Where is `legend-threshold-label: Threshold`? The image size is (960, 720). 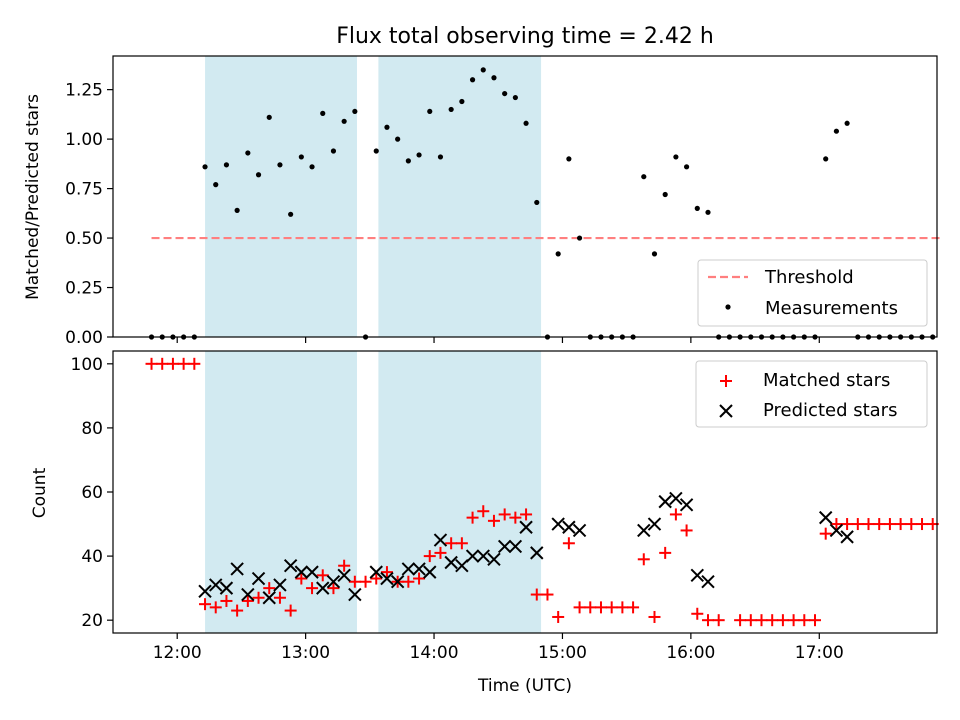
legend-threshold-label: Threshold is located at coordinates (809, 277).